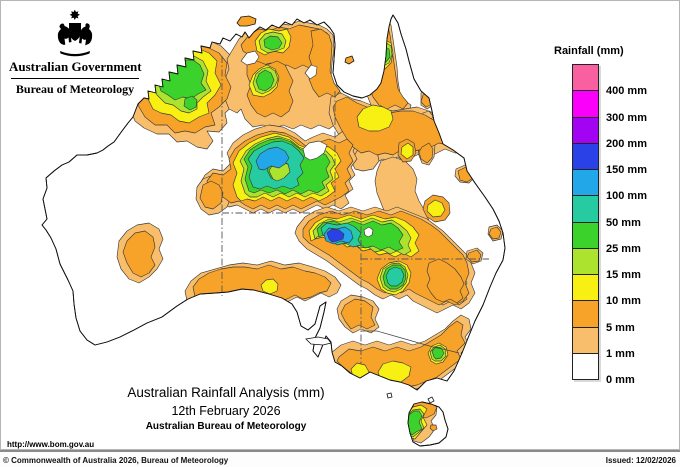  I want to click on legend-label: 100 mm, so click(626, 196).